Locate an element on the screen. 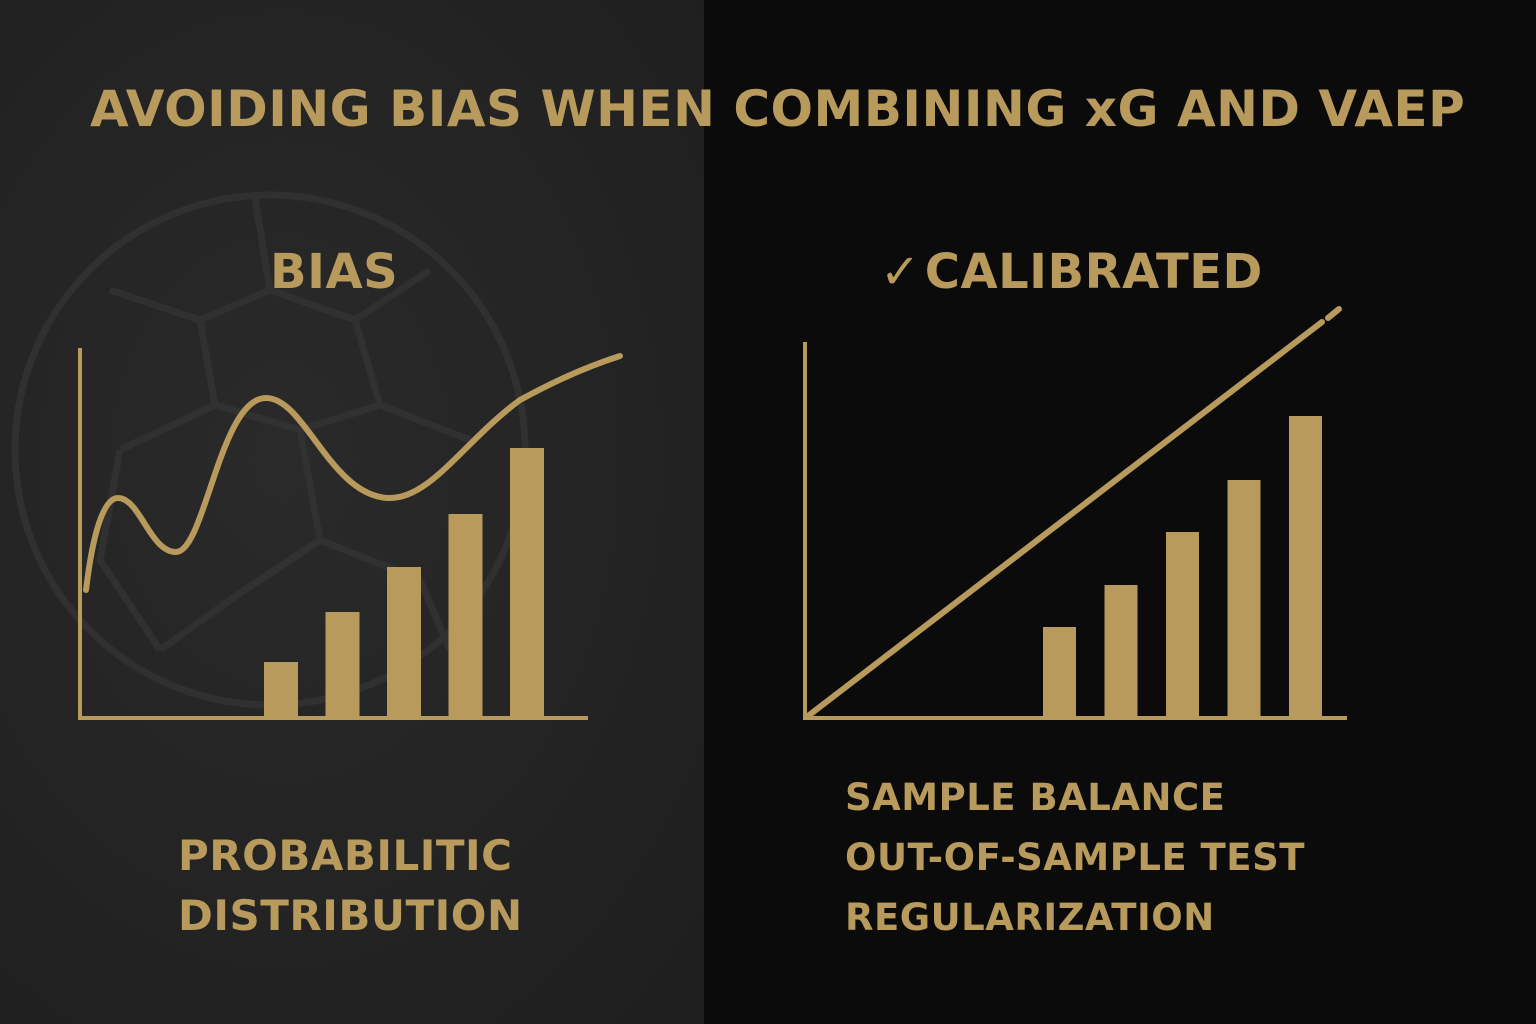  check-icon: ✓ is located at coordinates (900, 272).